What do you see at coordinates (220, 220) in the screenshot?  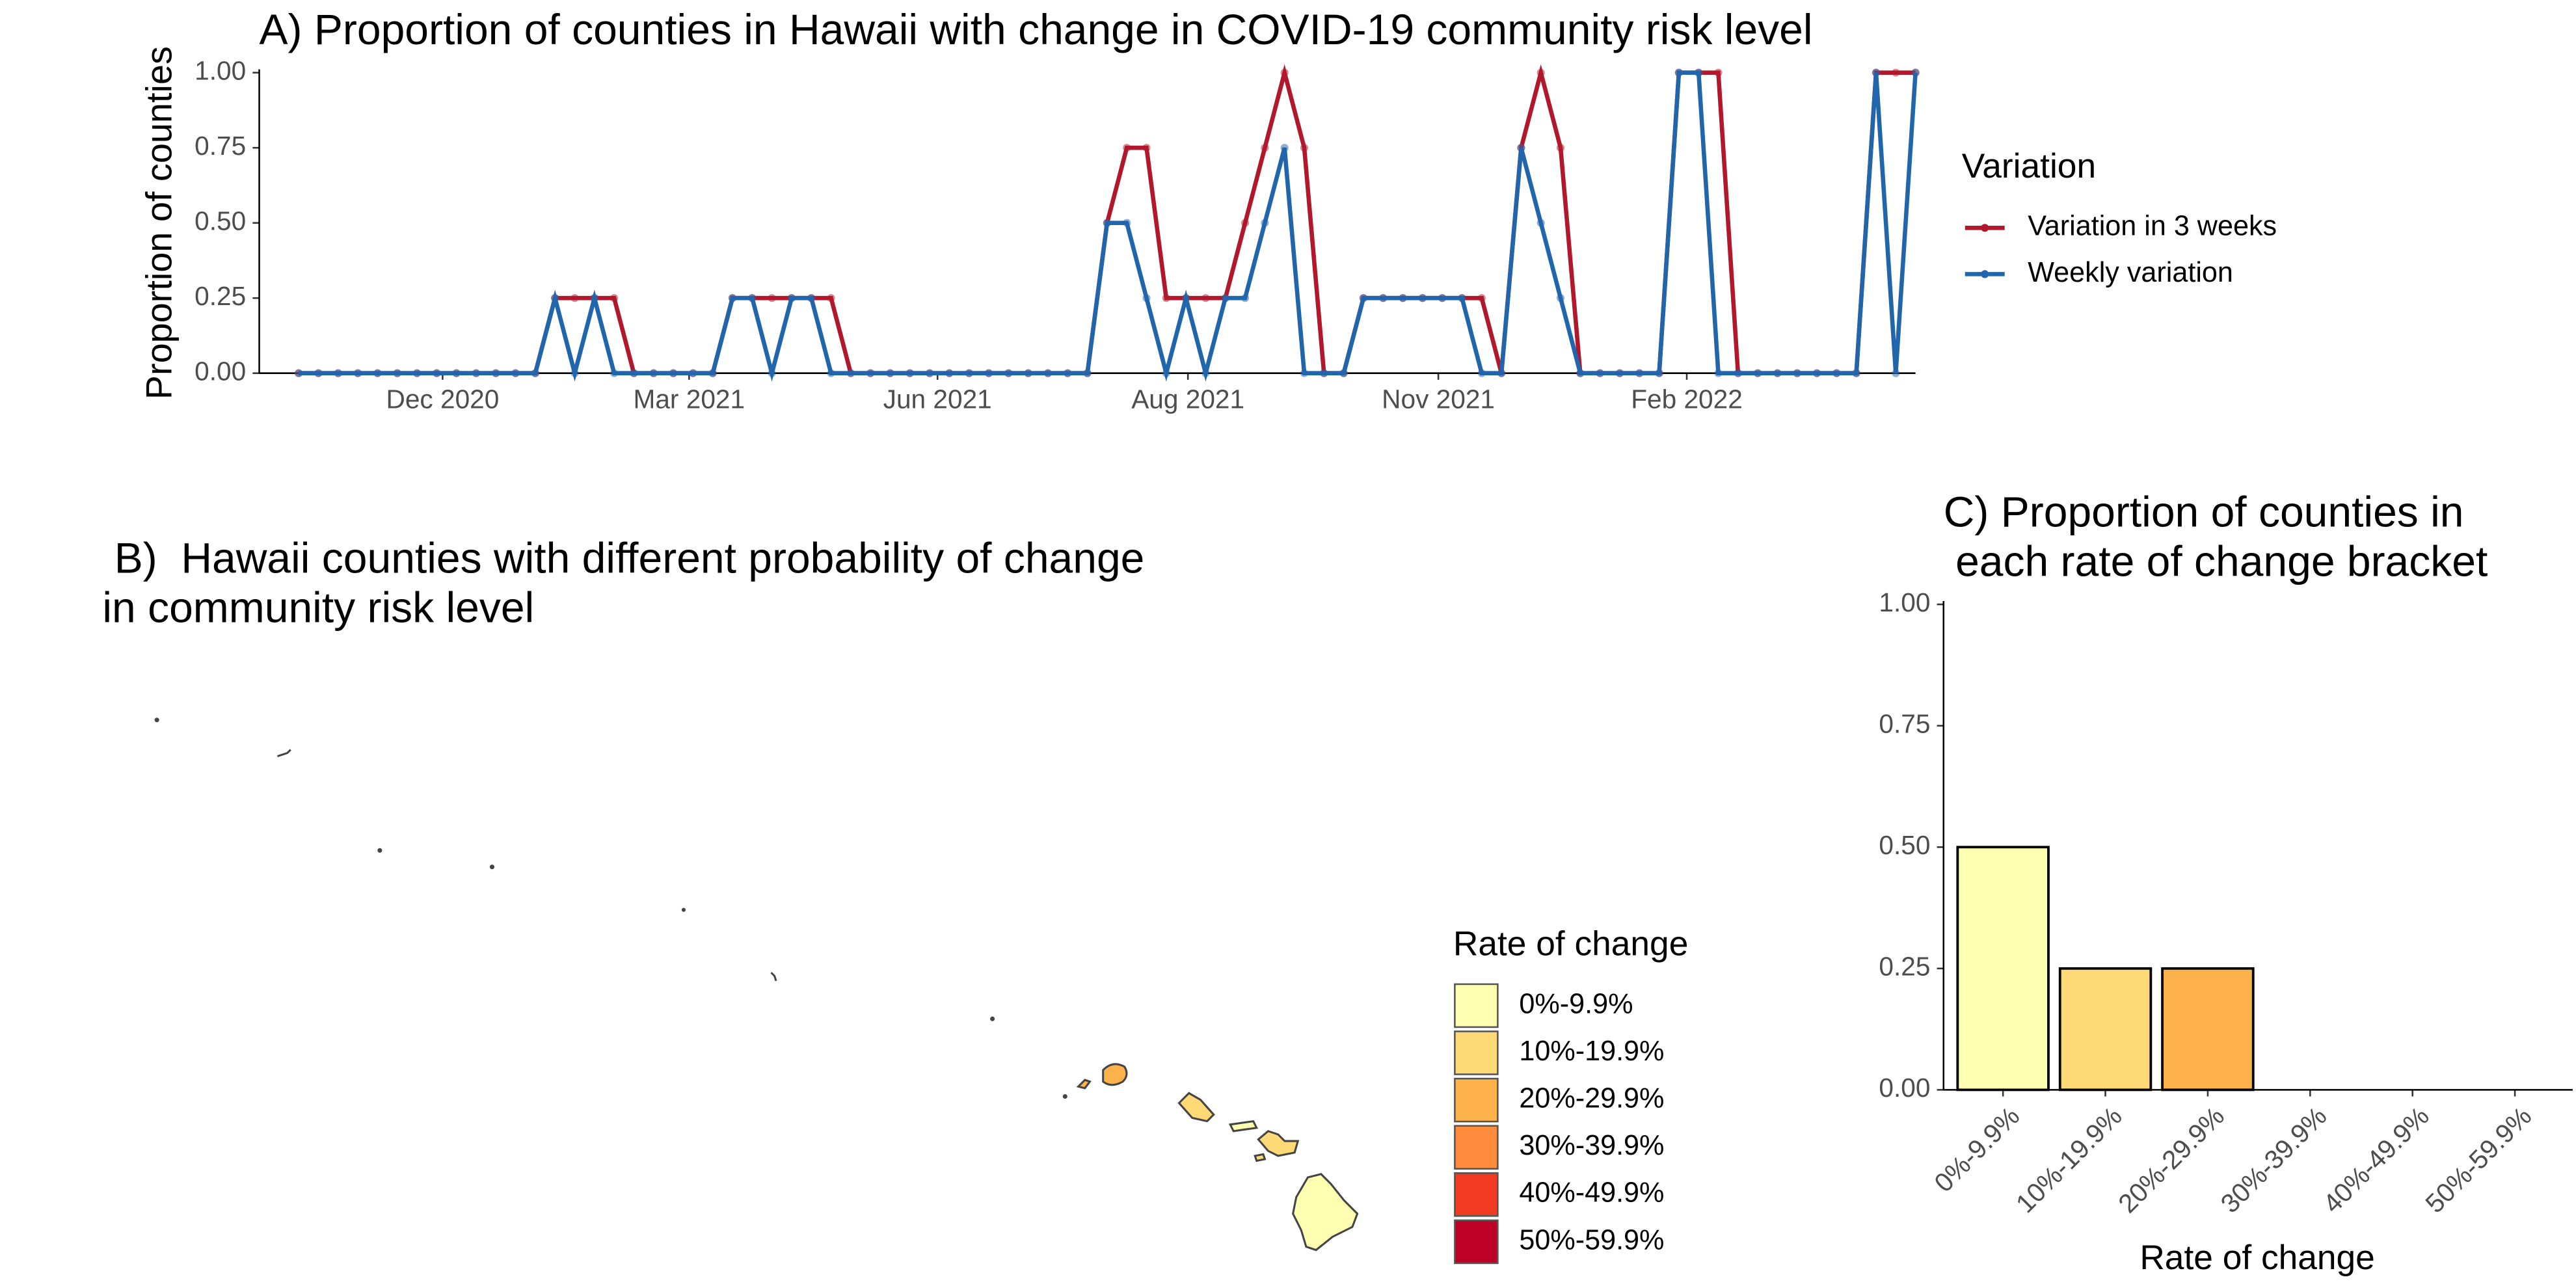 I see `y-tick-label: 0.50` at bounding box center [220, 220].